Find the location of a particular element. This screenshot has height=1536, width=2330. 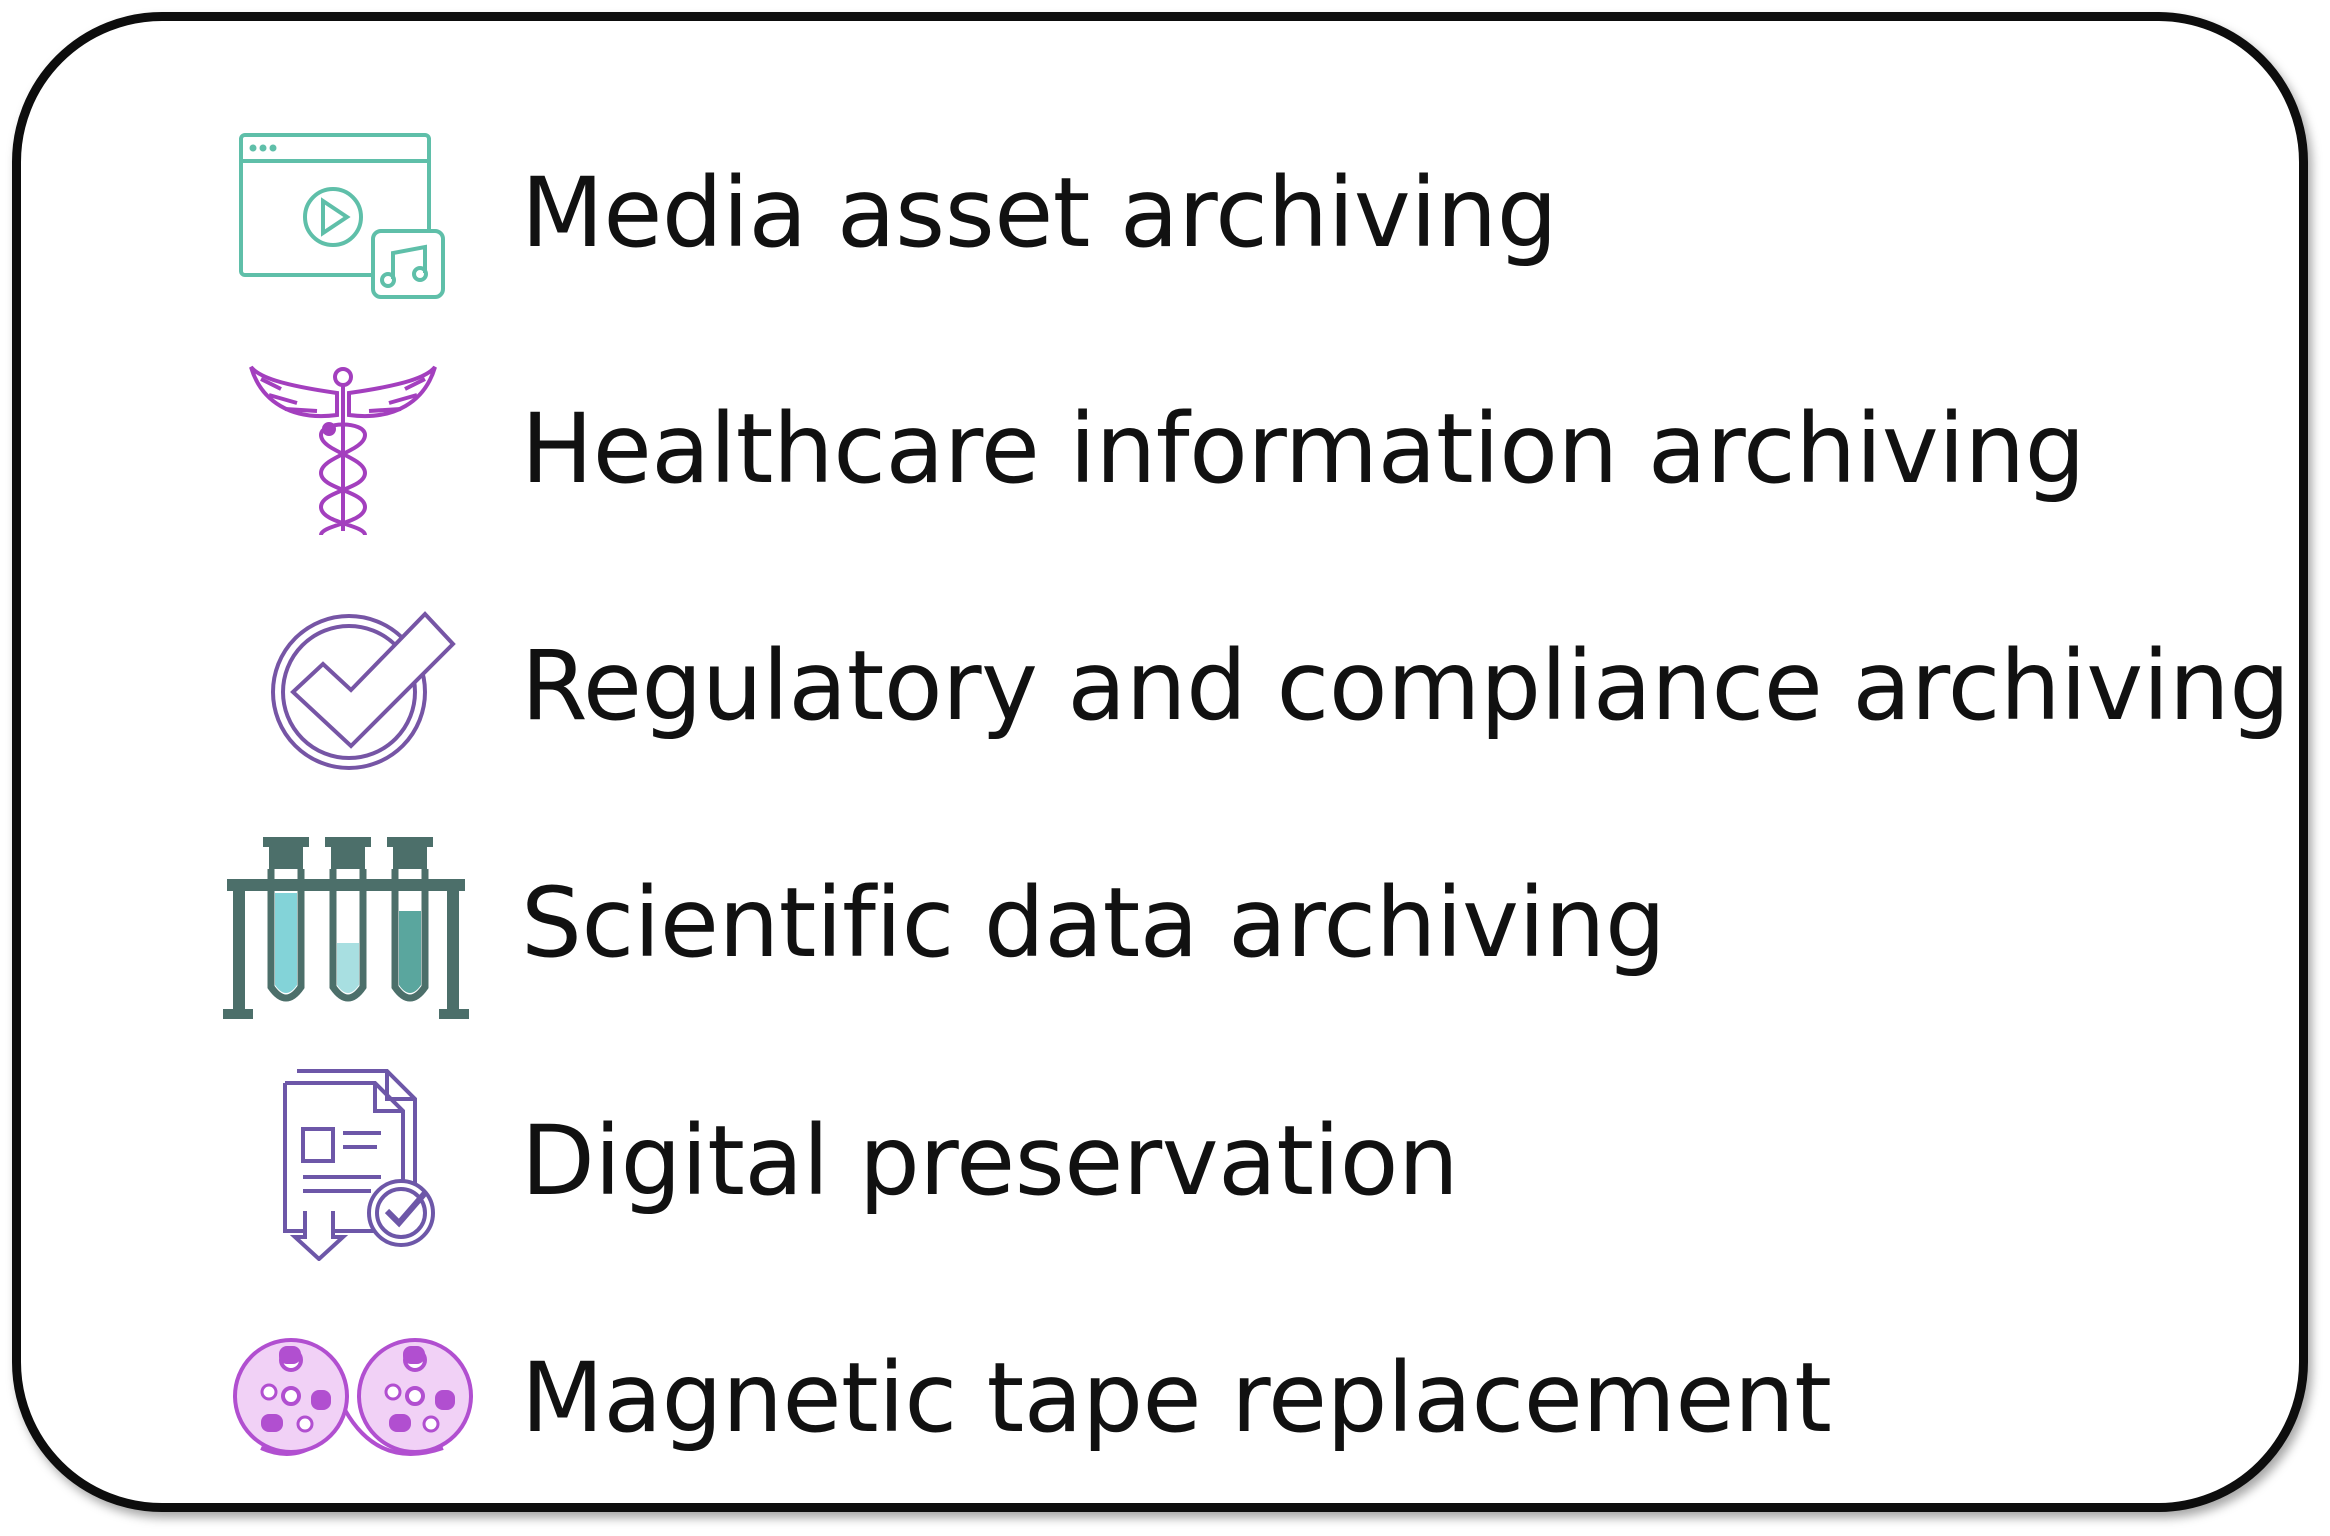

list-item: Media asset archiving is located at coordinates (1160, 213).